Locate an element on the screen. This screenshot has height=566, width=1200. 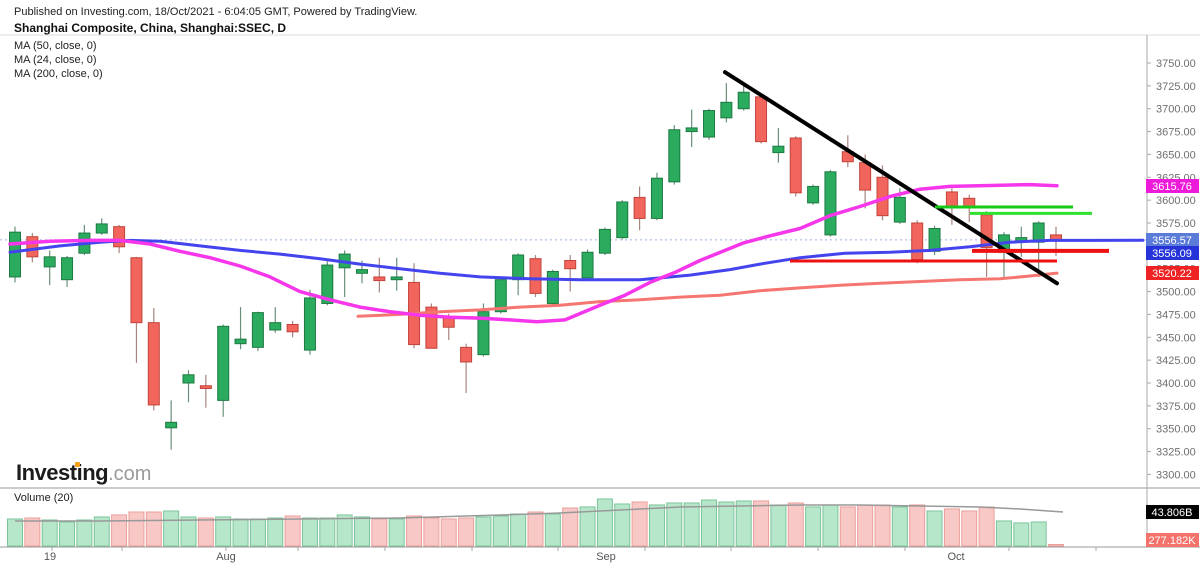
time-label-Sep: Sep is located at coordinates (606, 557).